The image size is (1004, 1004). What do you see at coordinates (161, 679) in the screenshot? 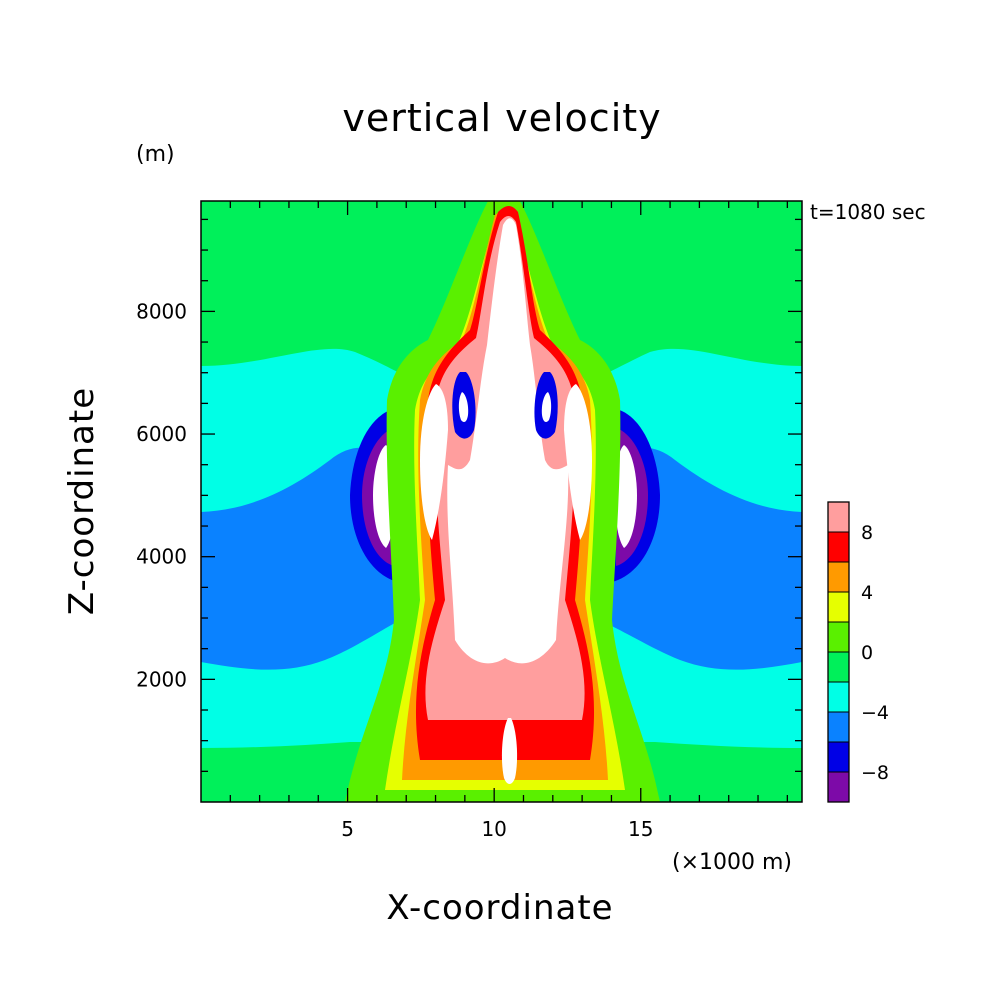
I see `y-tick-label: 2000` at bounding box center [161, 679].